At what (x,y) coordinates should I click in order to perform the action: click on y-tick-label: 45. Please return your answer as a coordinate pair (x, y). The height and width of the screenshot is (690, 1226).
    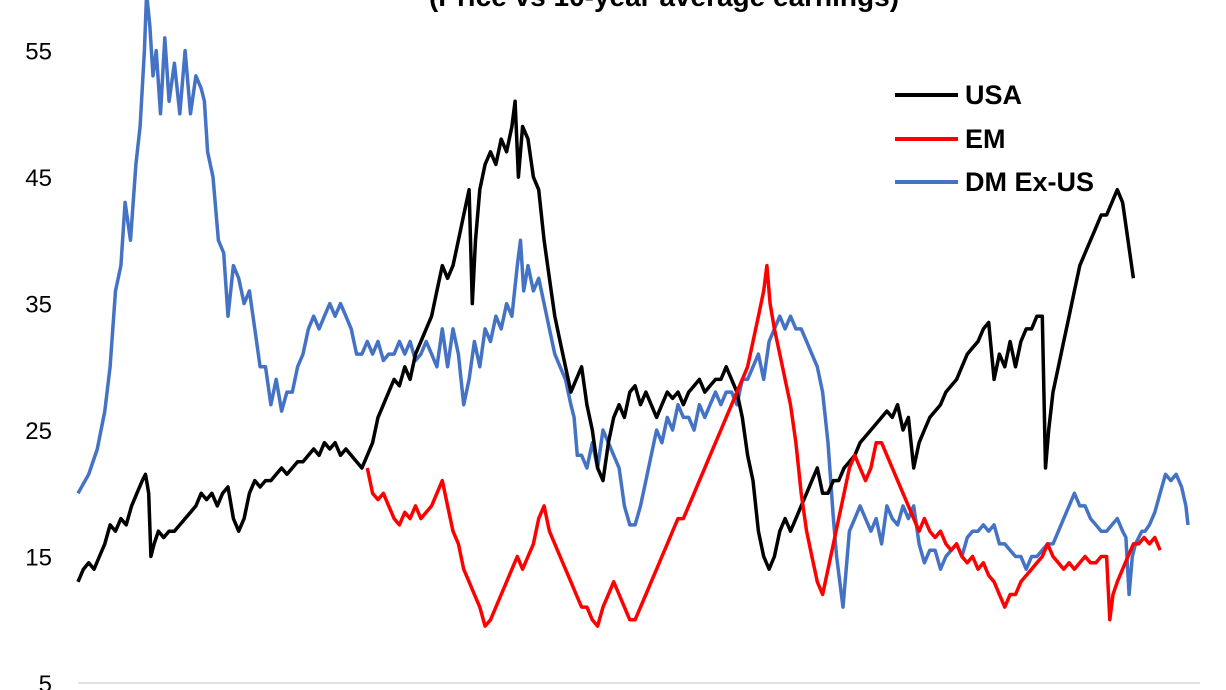
    Looking at the image, I should click on (38, 178).